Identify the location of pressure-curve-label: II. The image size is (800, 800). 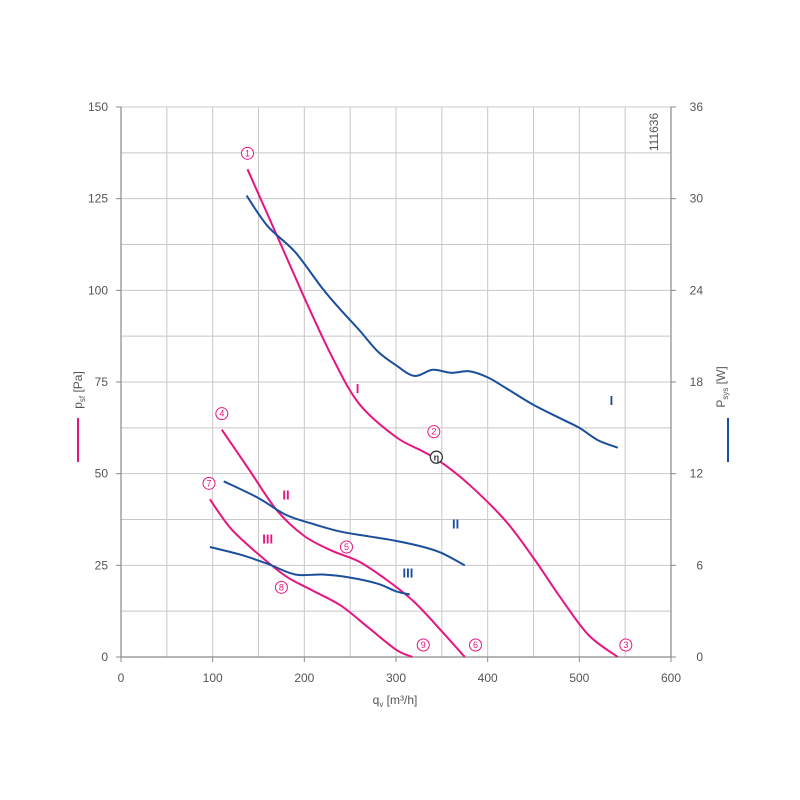
(285, 494).